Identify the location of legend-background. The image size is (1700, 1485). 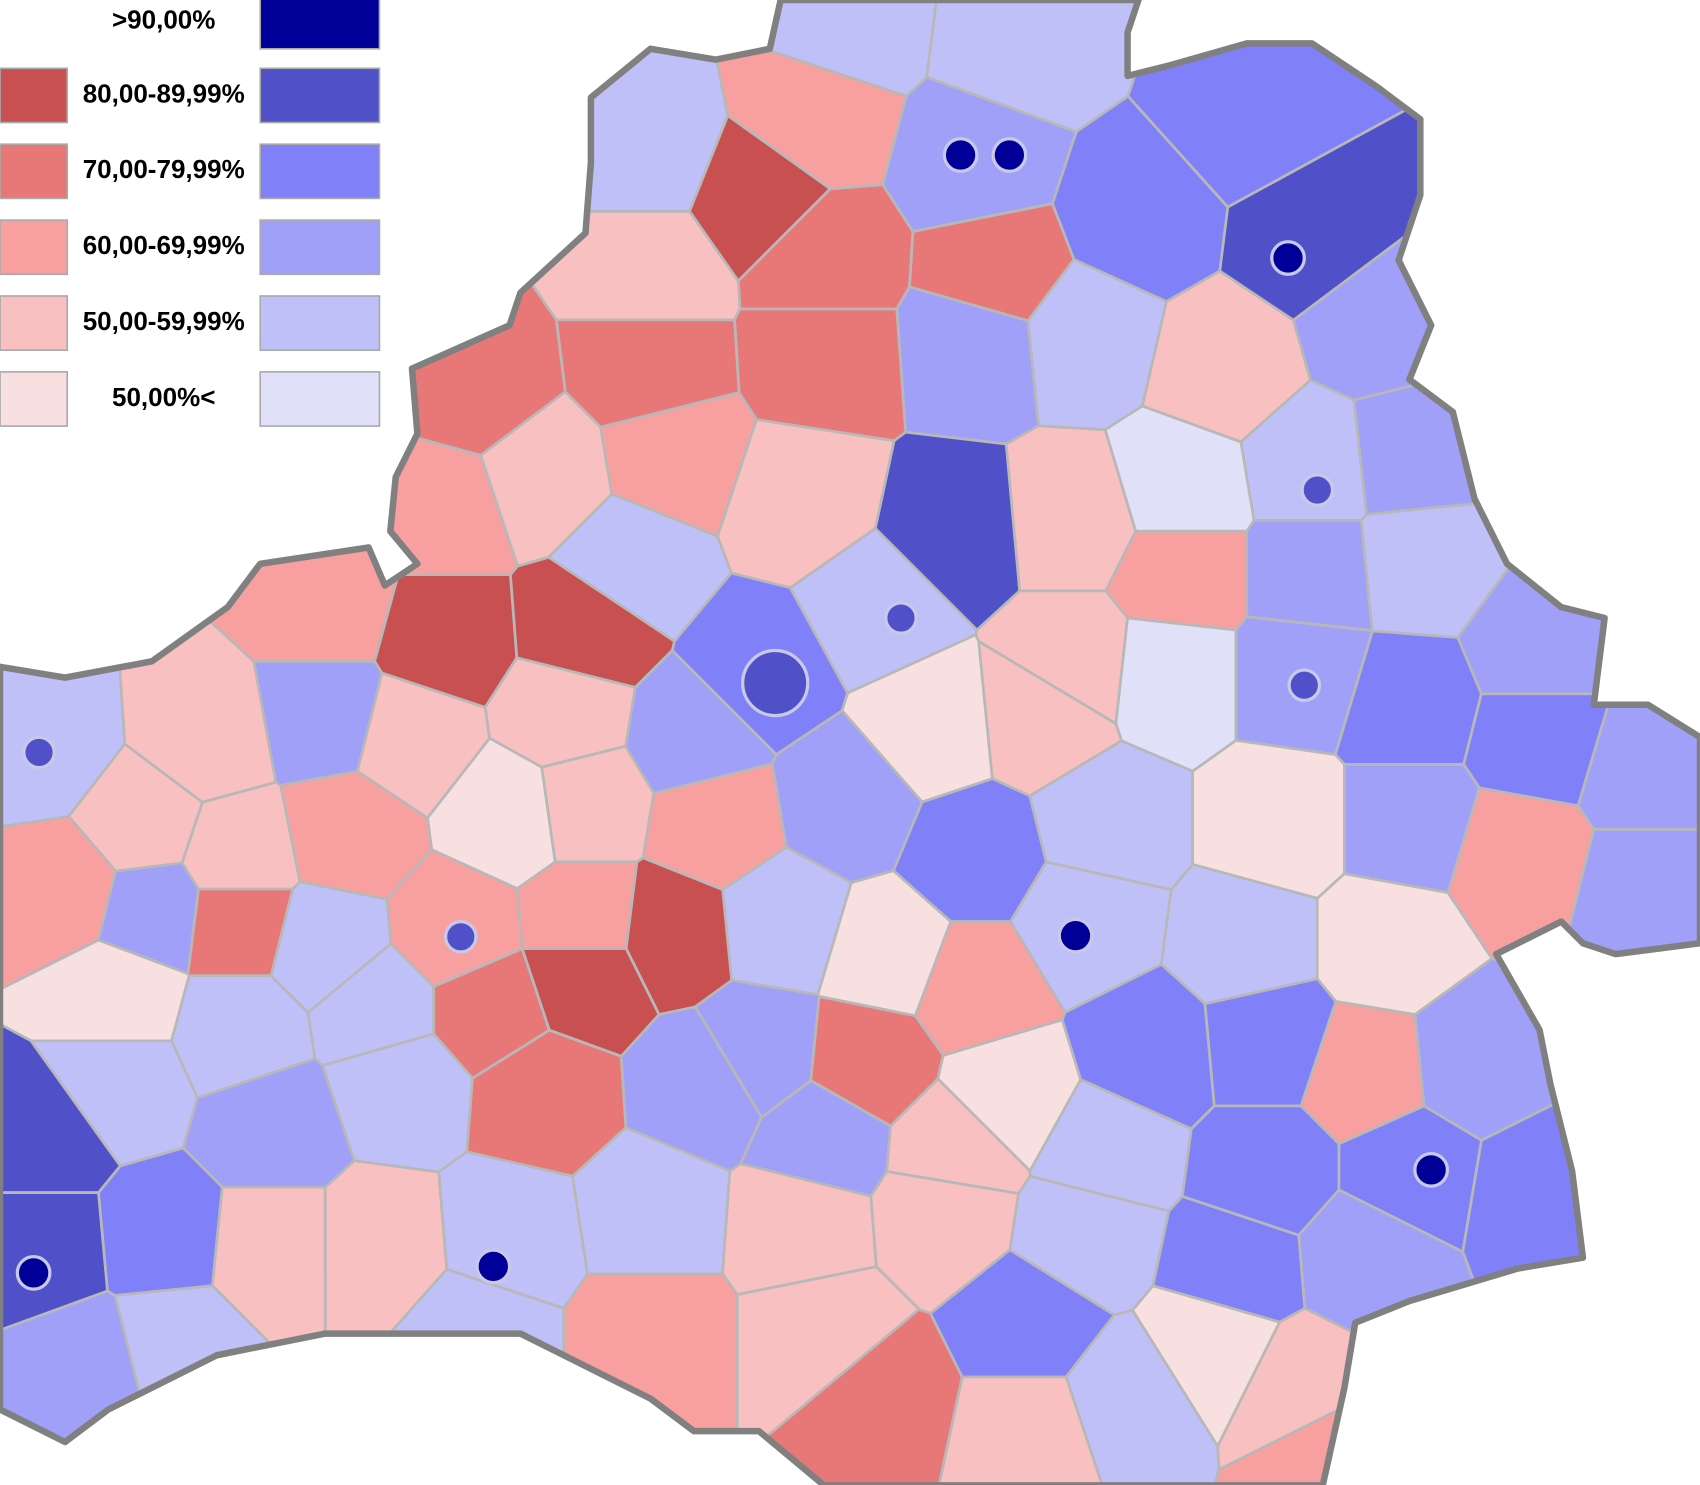
(191, 216).